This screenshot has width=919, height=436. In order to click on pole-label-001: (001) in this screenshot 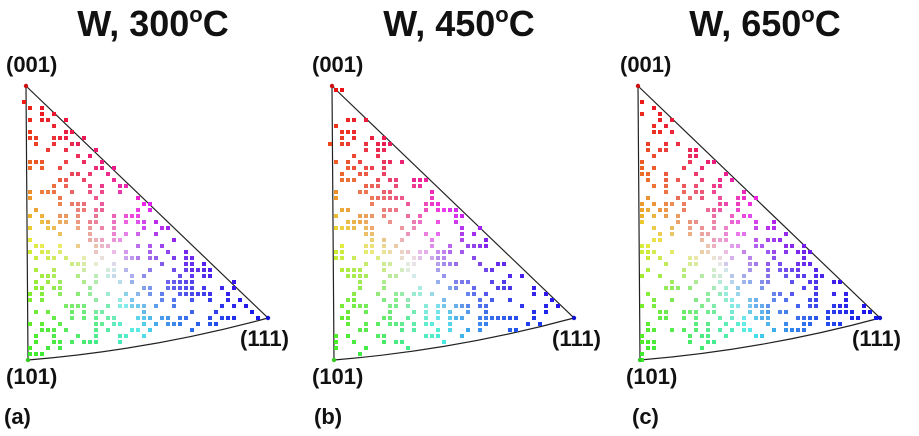, I will do `click(338, 64)`.